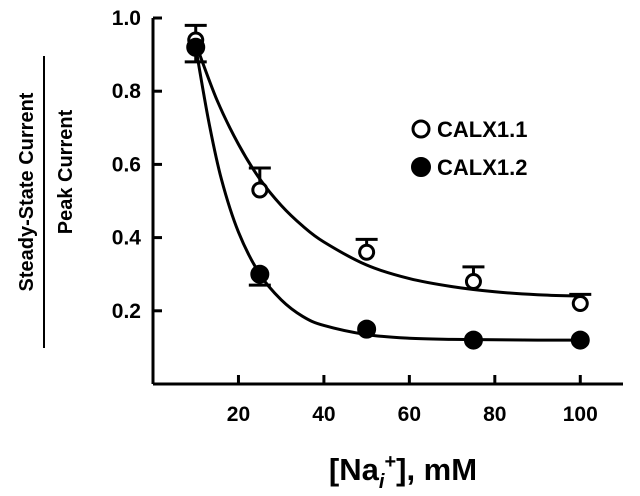 Image resolution: width=640 pixels, height=496 pixels. I want to click on y-tick-label: 0.2, so click(126, 311).